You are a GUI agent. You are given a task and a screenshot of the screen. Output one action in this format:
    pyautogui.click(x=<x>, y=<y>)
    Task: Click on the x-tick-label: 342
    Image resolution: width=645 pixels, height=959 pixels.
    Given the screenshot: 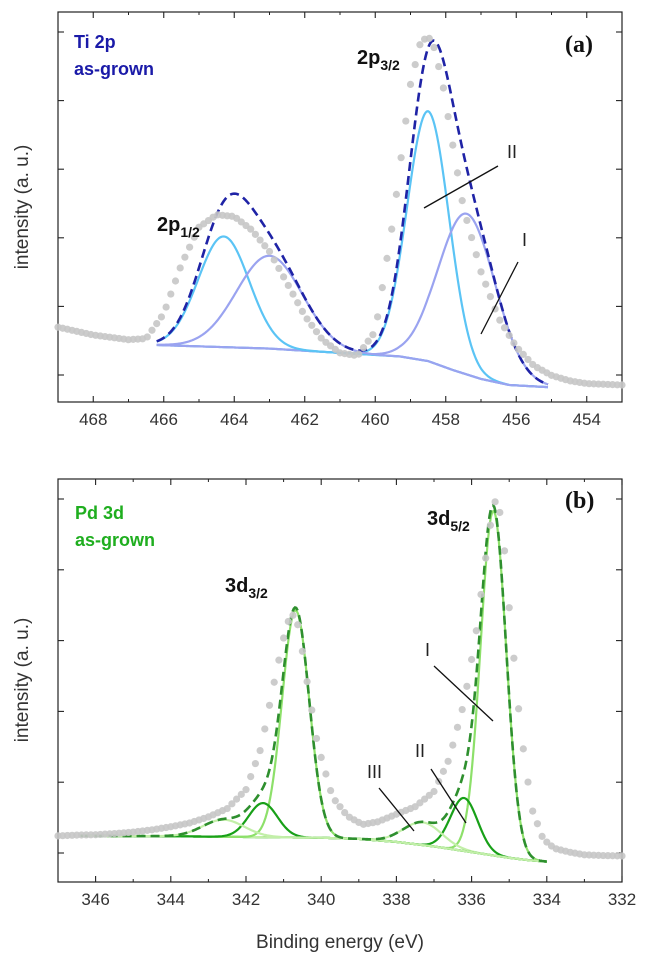 What is the action you would take?
    pyautogui.click(x=246, y=899)
    